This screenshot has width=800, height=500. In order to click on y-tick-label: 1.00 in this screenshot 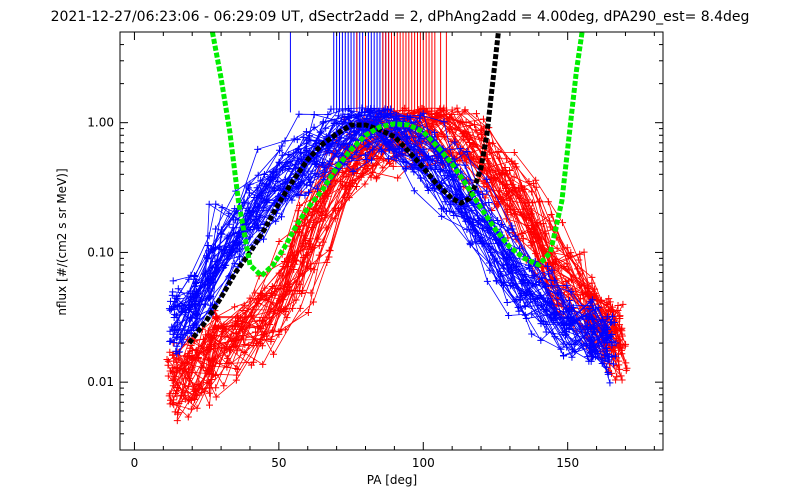, I will do `click(100, 123)`.